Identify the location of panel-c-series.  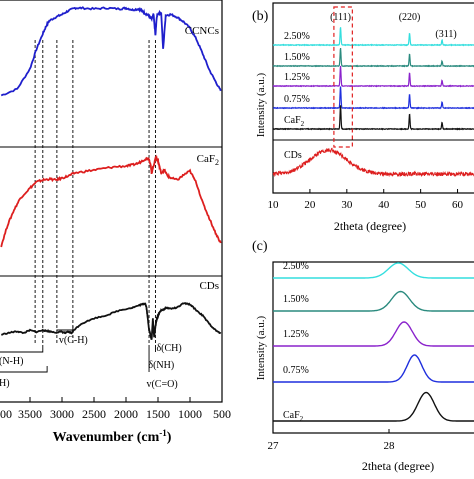
(373, 342).